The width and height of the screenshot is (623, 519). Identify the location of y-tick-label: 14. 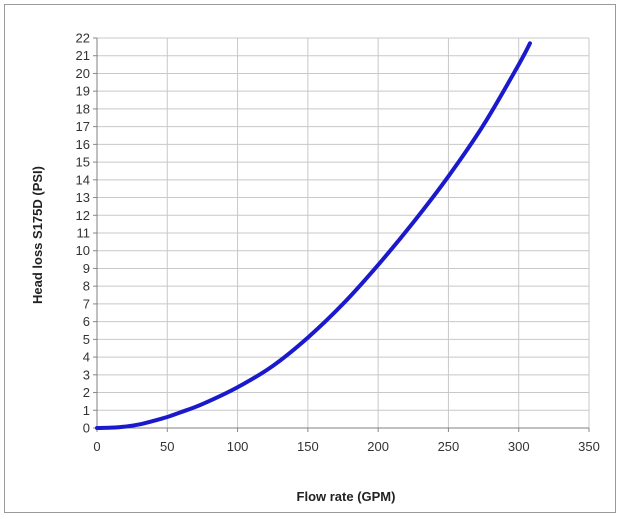
(83, 179).